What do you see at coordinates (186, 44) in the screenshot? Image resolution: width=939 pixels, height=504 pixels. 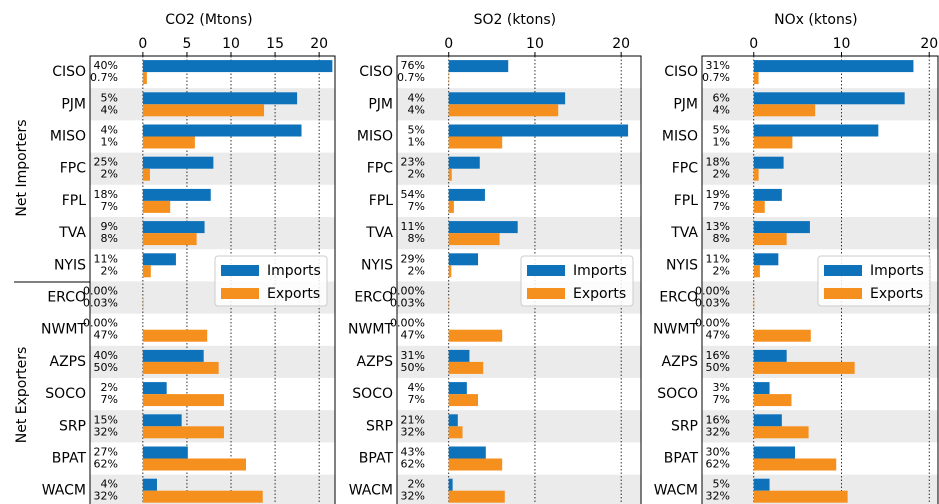 I see `x-tick-label: 5` at bounding box center [186, 44].